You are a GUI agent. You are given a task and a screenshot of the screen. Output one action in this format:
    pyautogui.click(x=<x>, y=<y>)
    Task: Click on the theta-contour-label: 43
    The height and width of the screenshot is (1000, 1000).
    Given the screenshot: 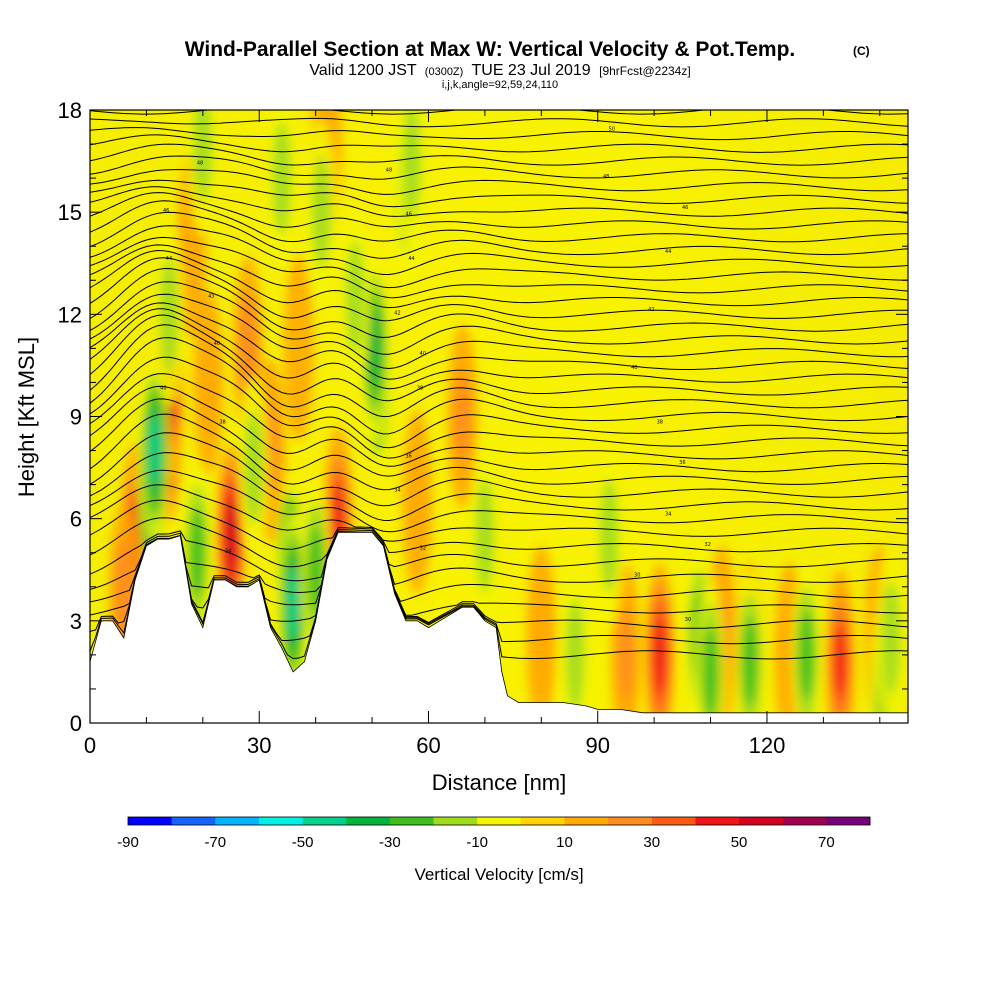 What is the action you would take?
    pyautogui.click(x=211, y=296)
    